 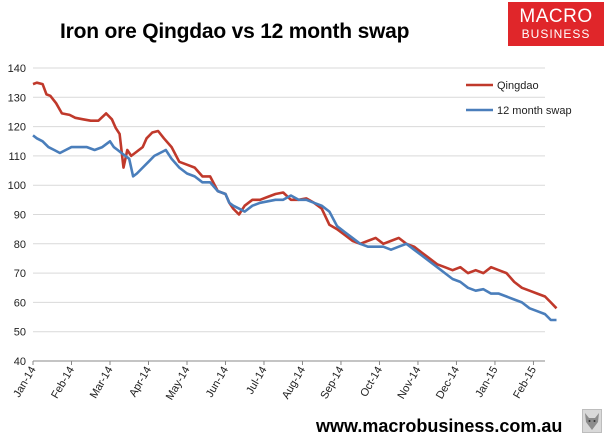 I want to click on logo-line-2: BUSINESS, so click(x=556, y=34).